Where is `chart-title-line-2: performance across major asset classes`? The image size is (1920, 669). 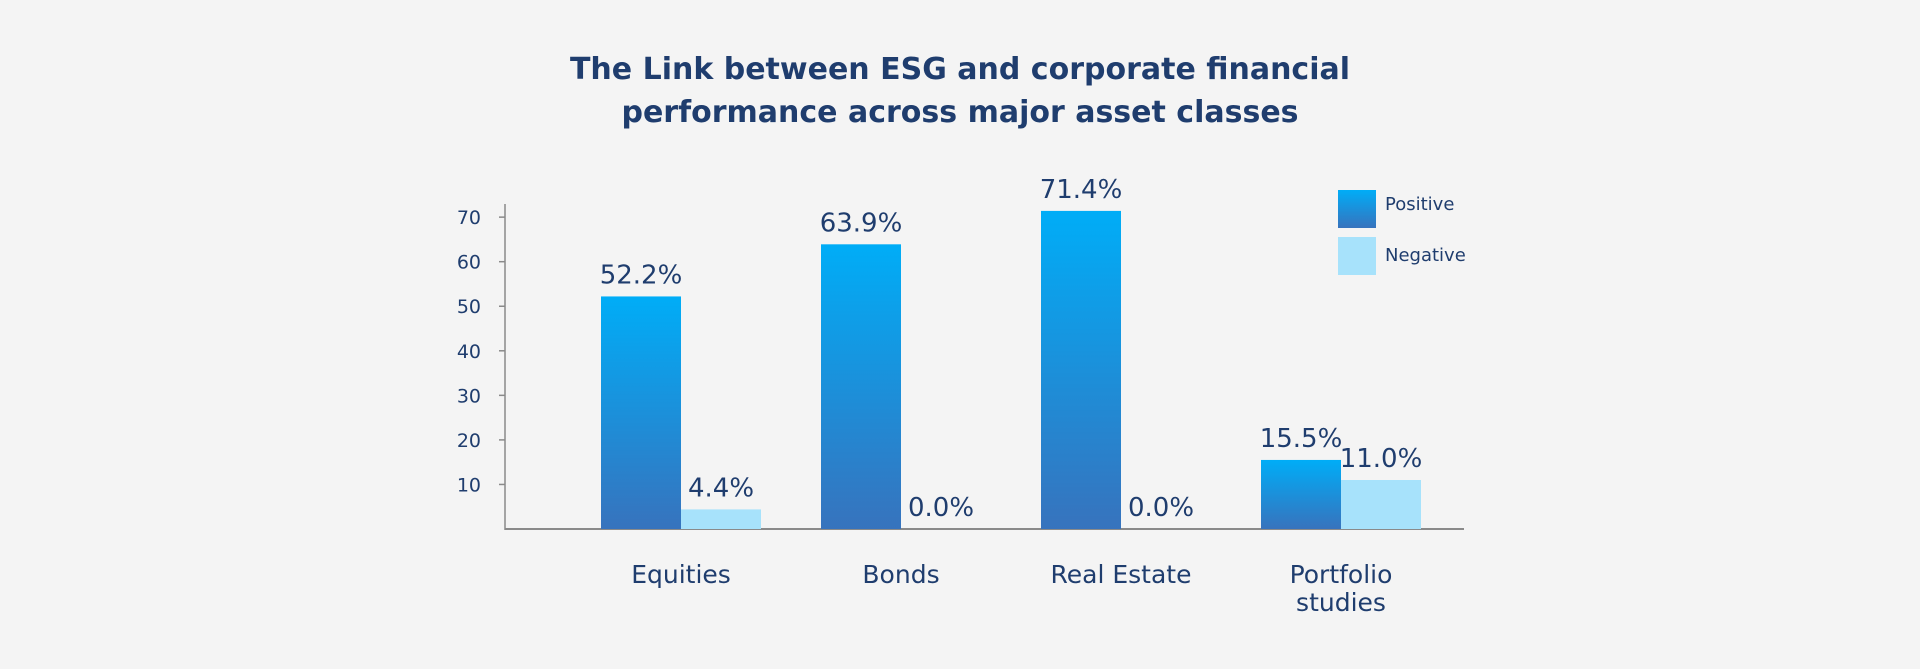
chart-title-line-2: performance across major asset classes is located at coordinates (960, 112).